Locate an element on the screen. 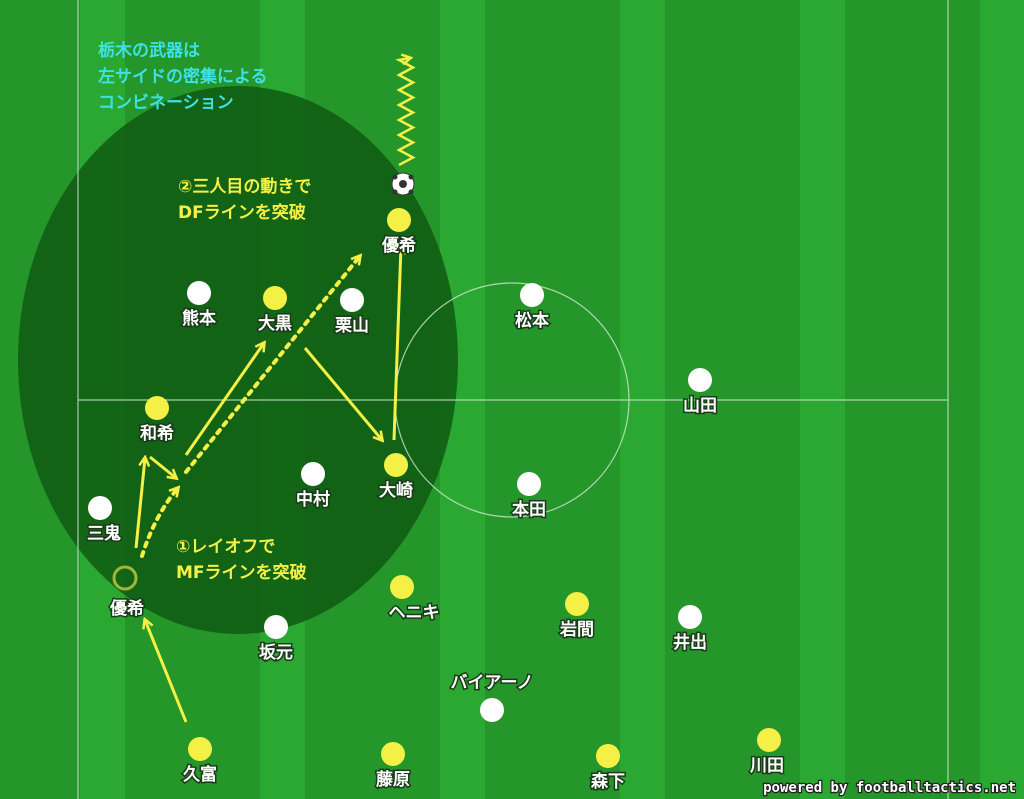  defender-player: 三鬼 is located at coordinates (104, 521).